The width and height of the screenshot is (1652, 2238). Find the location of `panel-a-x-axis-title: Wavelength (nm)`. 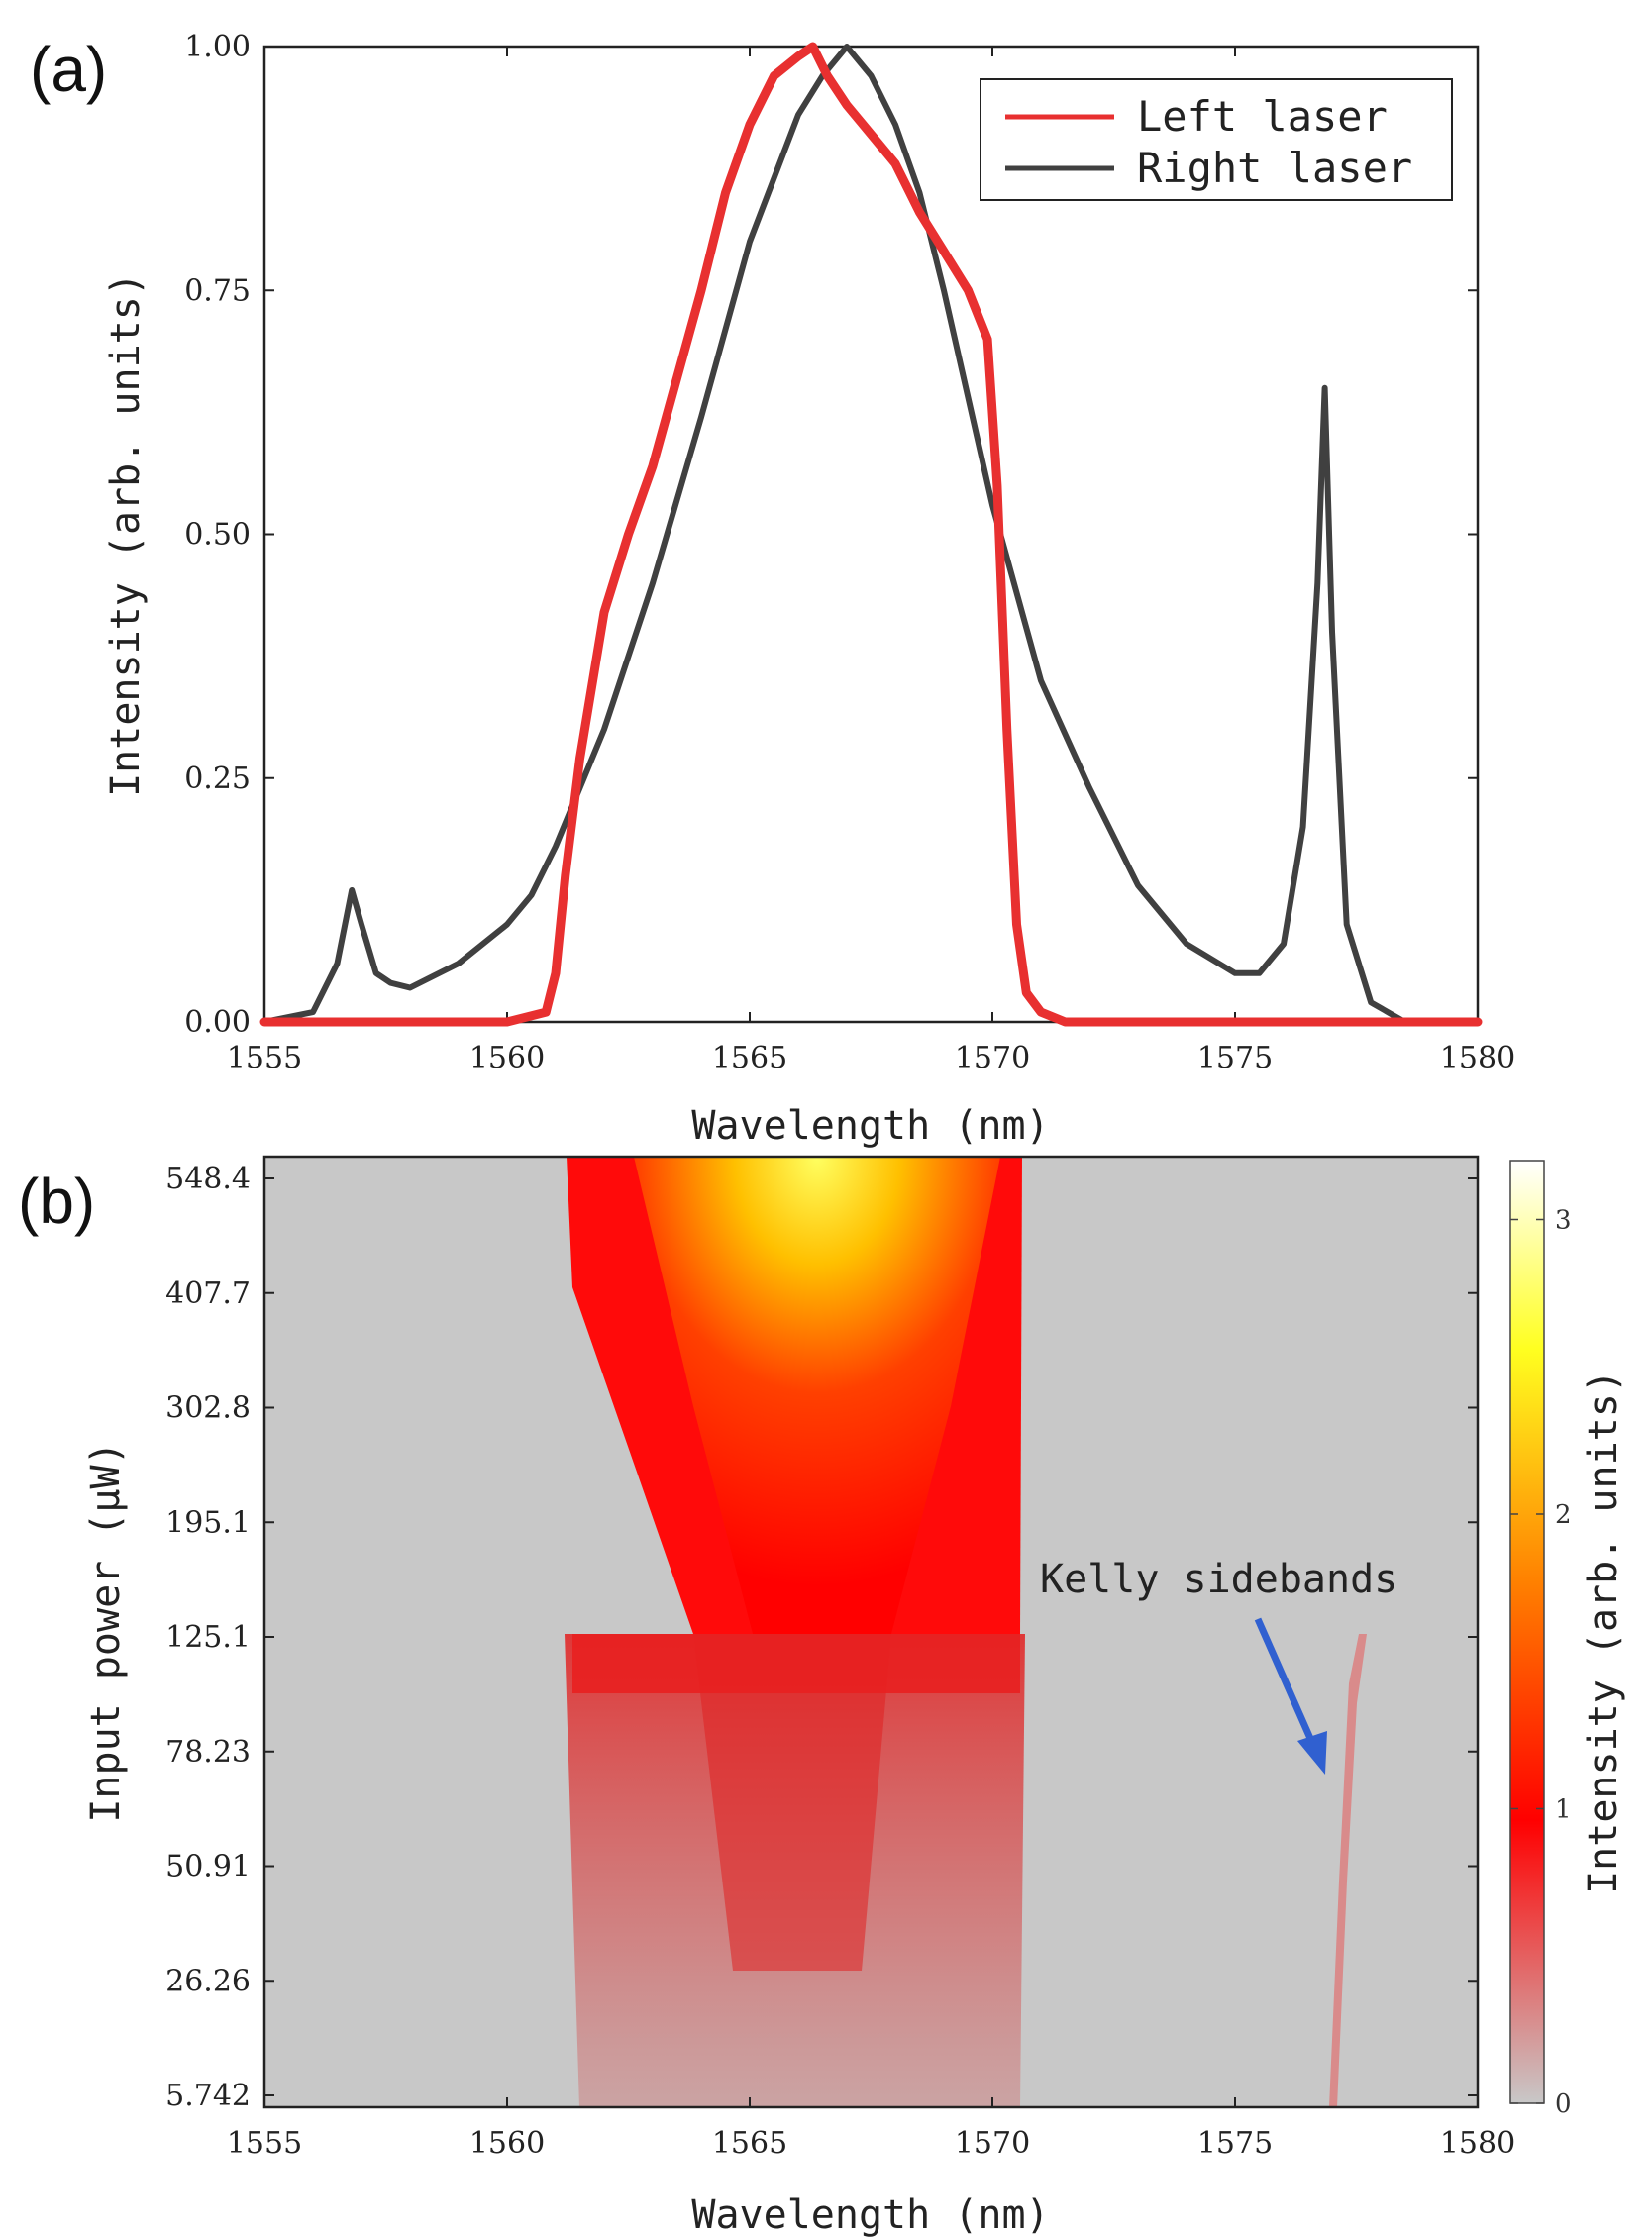

panel-a-x-axis-title: Wavelength (nm) is located at coordinates (870, 1126).